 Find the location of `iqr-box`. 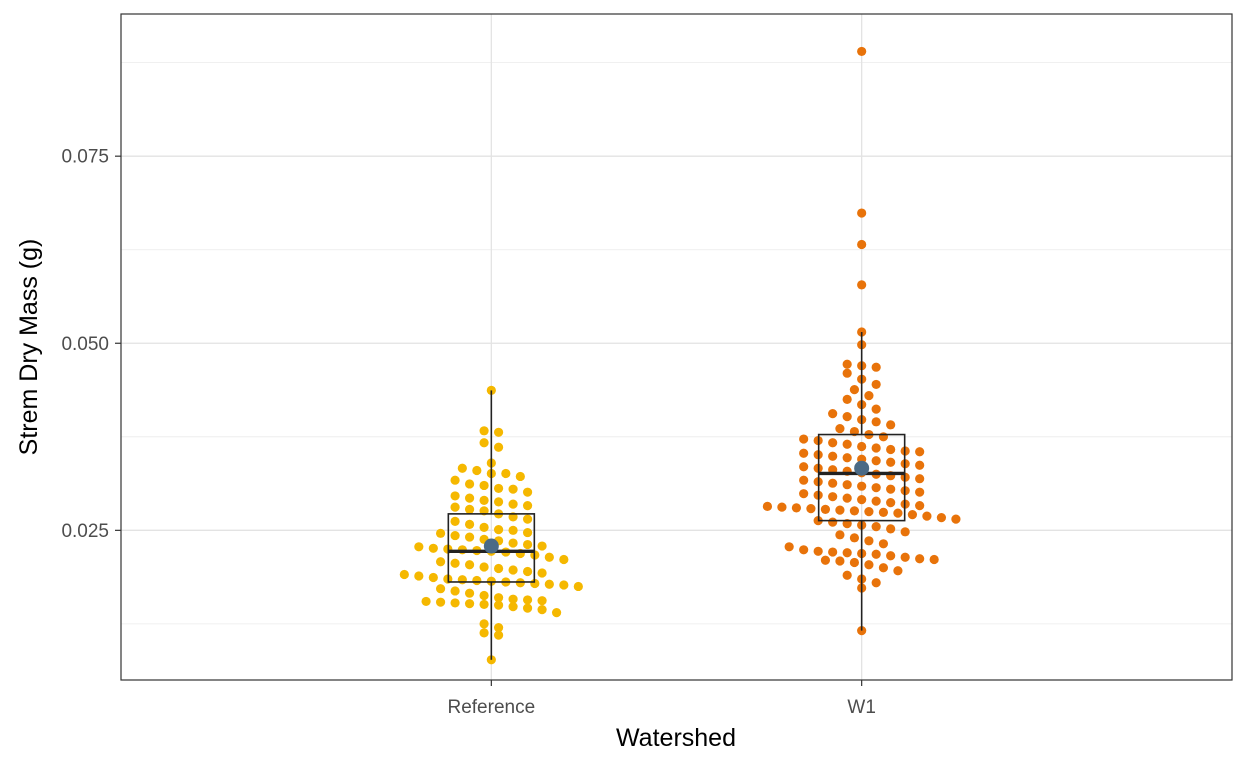

iqr-box is located at coordinates (491, 548).